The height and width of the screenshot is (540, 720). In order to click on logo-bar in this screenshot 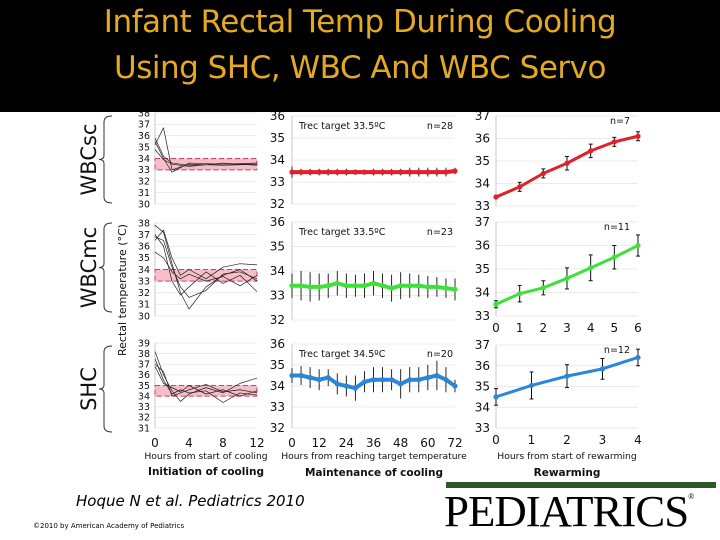, I will do `click(581, 485)`.